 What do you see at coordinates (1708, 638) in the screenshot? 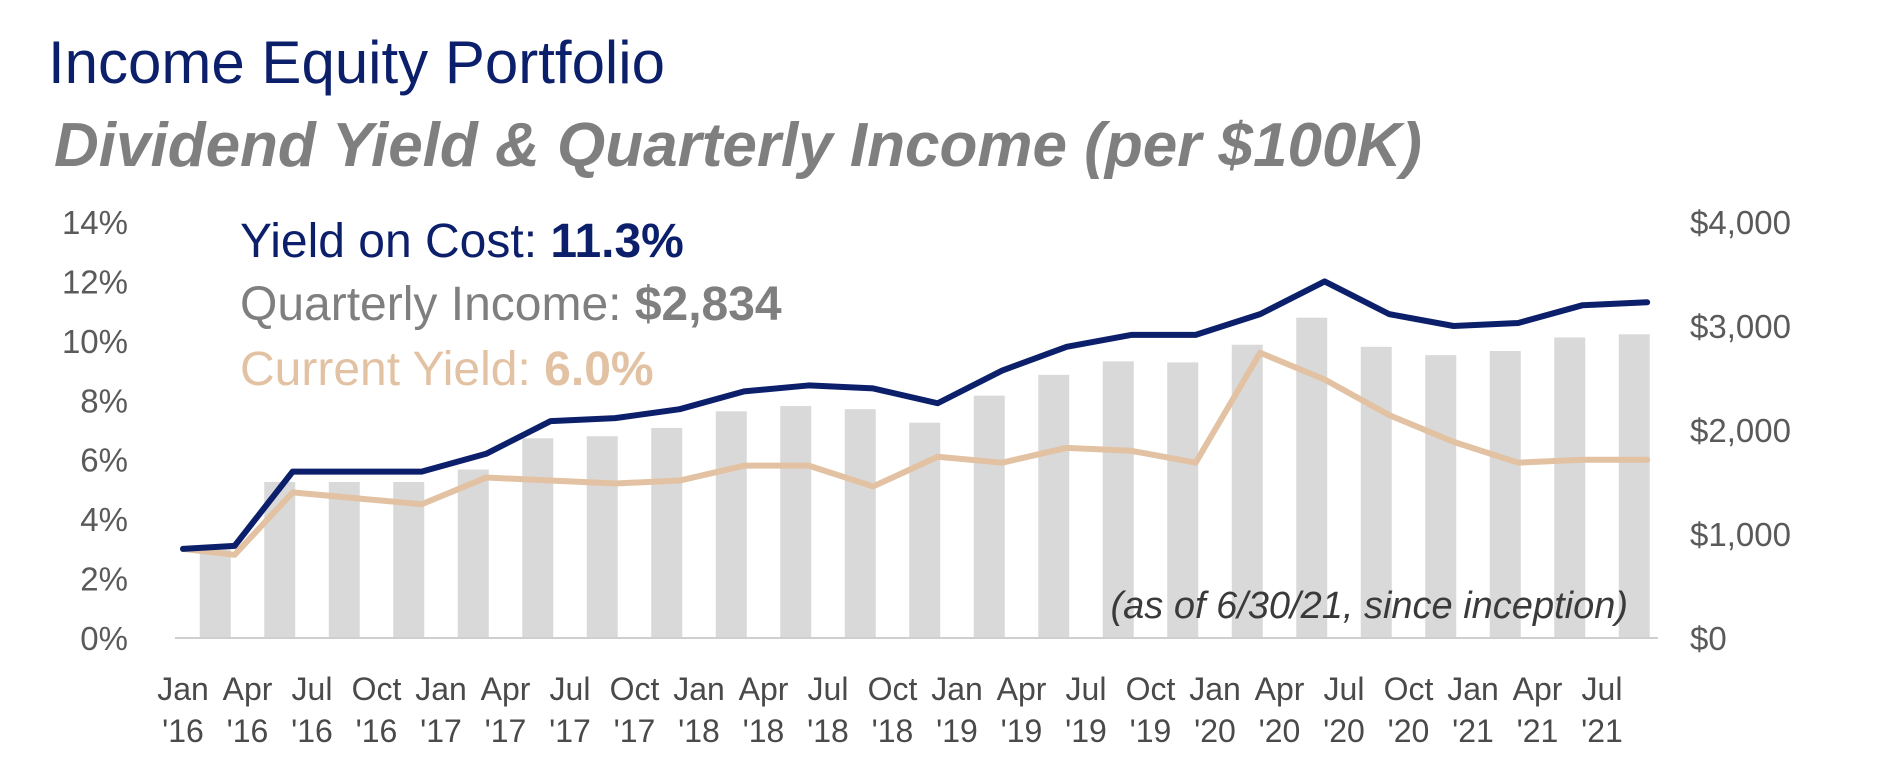
I see `right-axis-tick: $0` at bounding box center [1708, 638].